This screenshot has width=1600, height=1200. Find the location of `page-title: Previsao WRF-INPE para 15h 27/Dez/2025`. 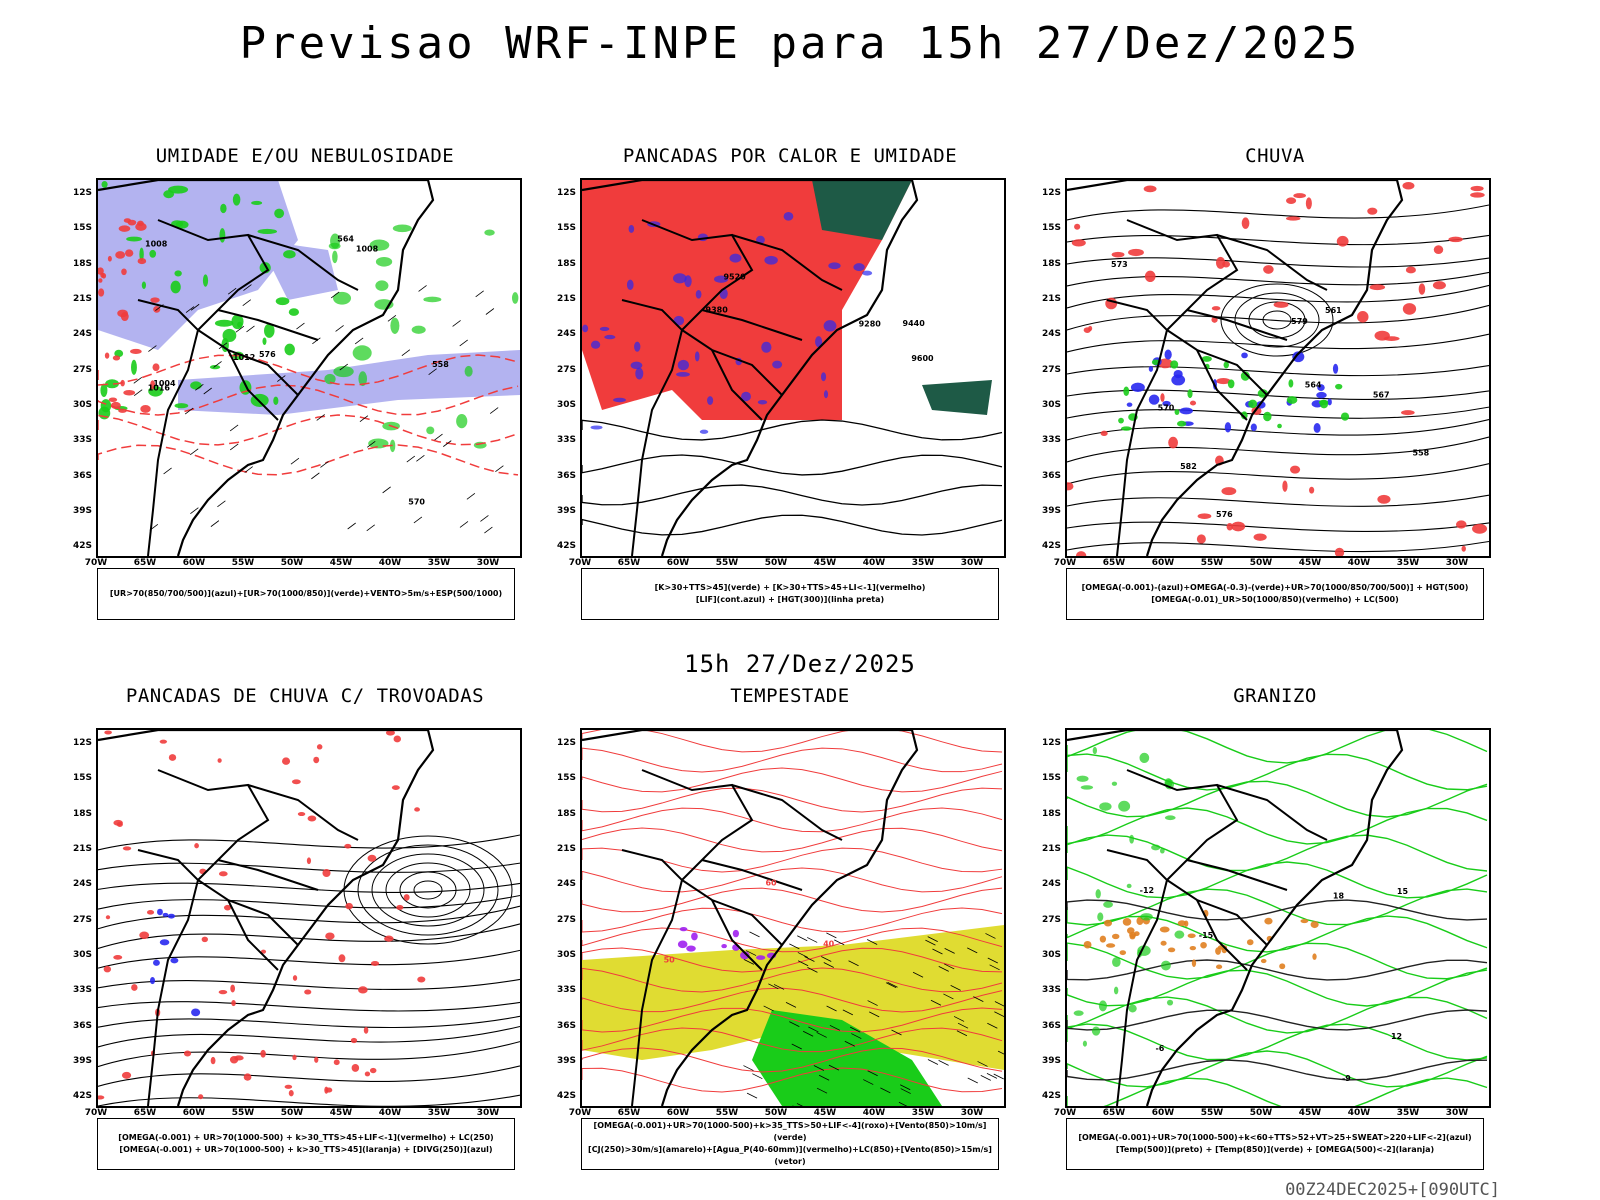

page-title: Previsao WRF-INPE para 15h 27/Dez/2025 is located at coordinates (800, 43).